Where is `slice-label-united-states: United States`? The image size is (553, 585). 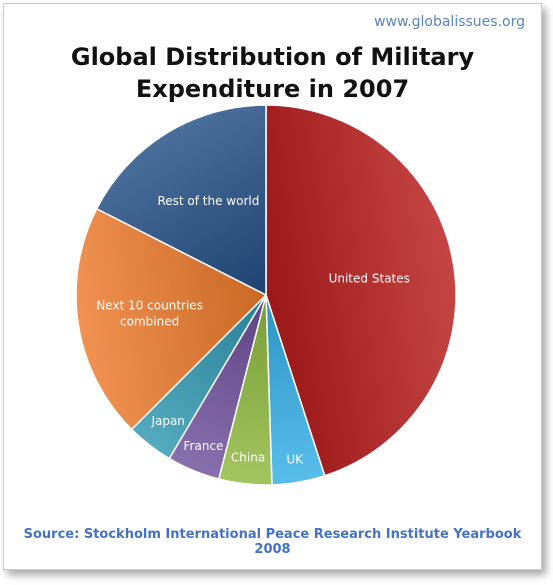 slice-label-united-states: United States is located at coordinates (369, 279).